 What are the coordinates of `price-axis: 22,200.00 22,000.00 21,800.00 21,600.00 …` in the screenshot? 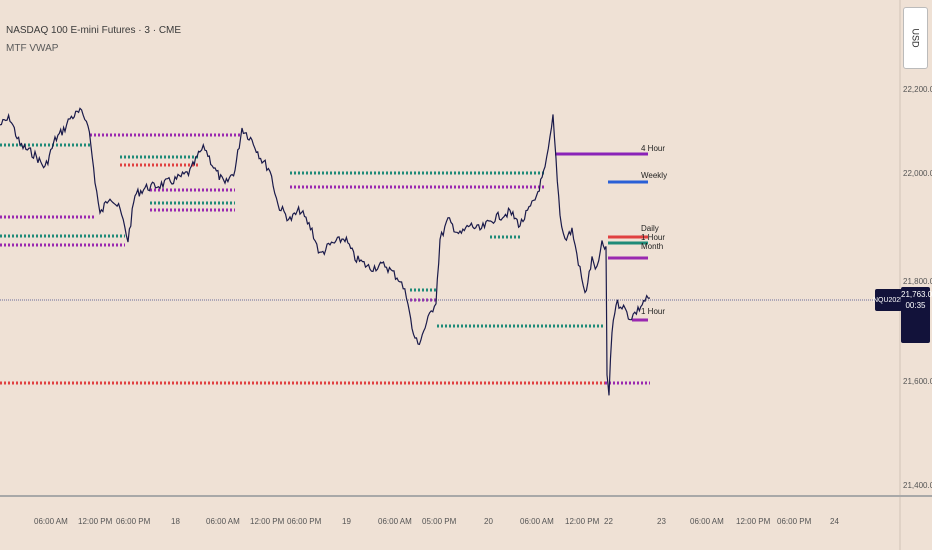 It's located at (917, 287).